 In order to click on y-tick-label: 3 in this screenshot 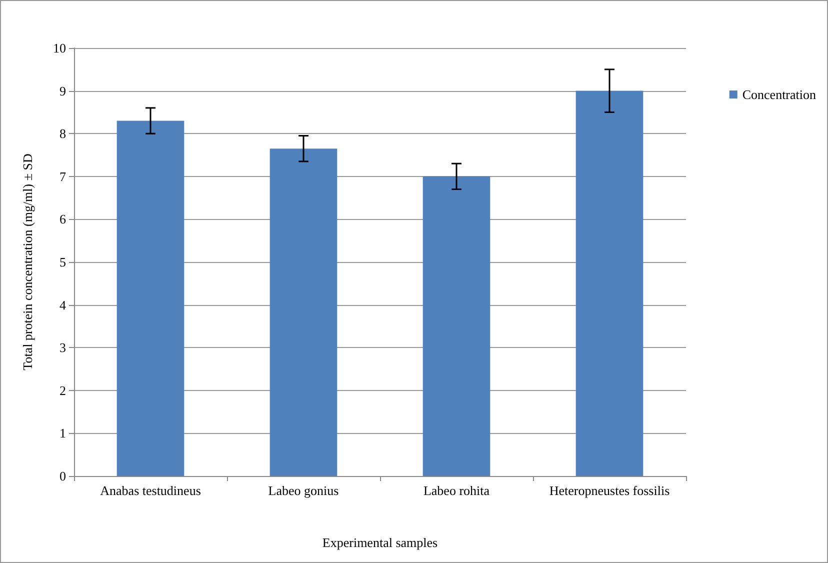, I will do `click(63, 348)`.